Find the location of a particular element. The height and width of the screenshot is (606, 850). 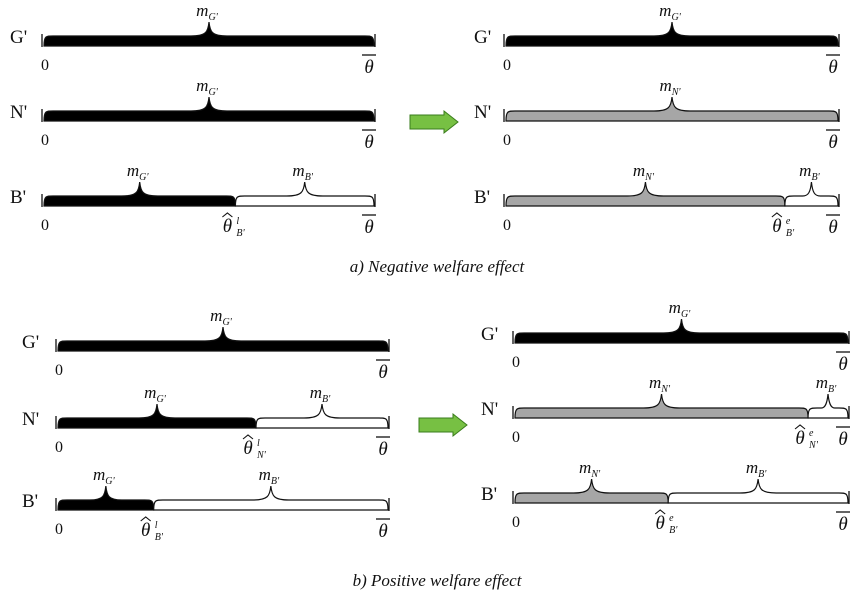

row-b-right-1: N'mN' mB'0 θθ eN' is located at coordinates (665, 412).